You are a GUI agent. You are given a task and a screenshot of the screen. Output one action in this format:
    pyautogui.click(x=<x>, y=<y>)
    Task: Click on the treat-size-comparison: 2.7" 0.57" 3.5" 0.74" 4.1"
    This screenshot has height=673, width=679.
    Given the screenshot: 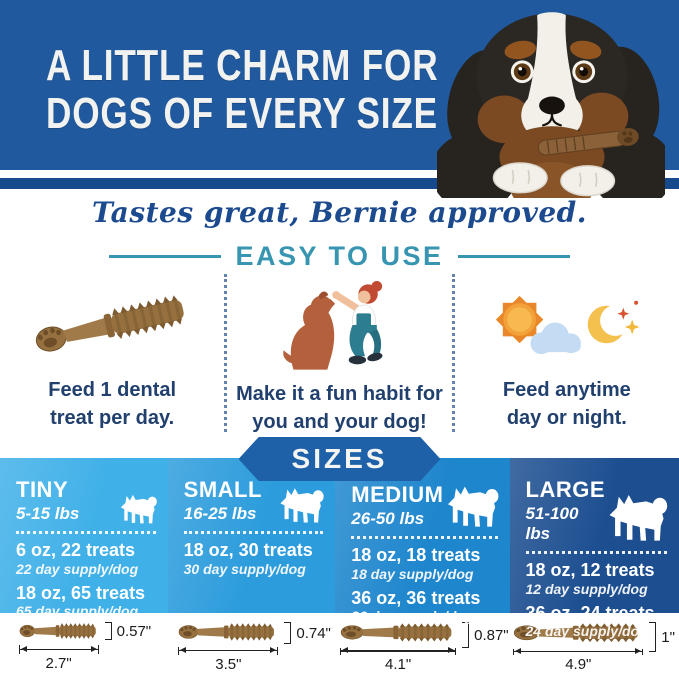 What is the action you would take?
    pyautogui.click(x=339, y=643)
    